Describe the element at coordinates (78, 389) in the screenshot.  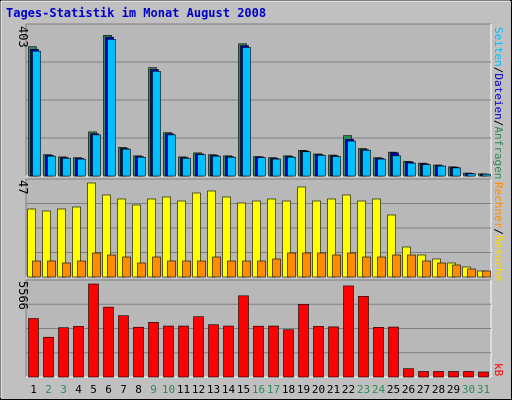
I see `day-label-4: 4` at that location.